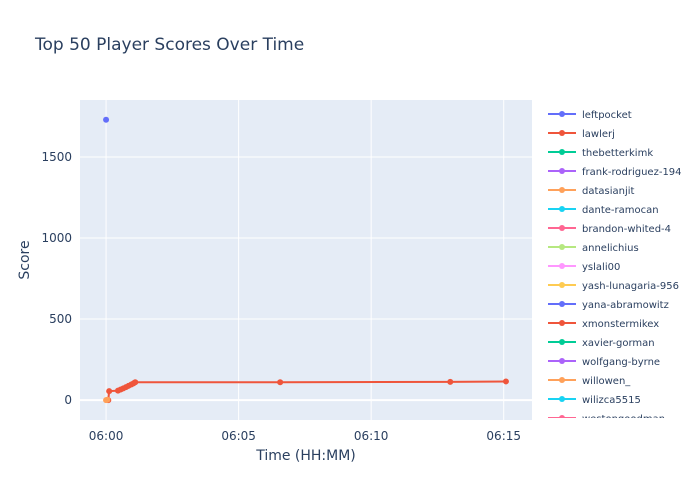  I want to click on legend-label: westongoodman, so click(623, 419).